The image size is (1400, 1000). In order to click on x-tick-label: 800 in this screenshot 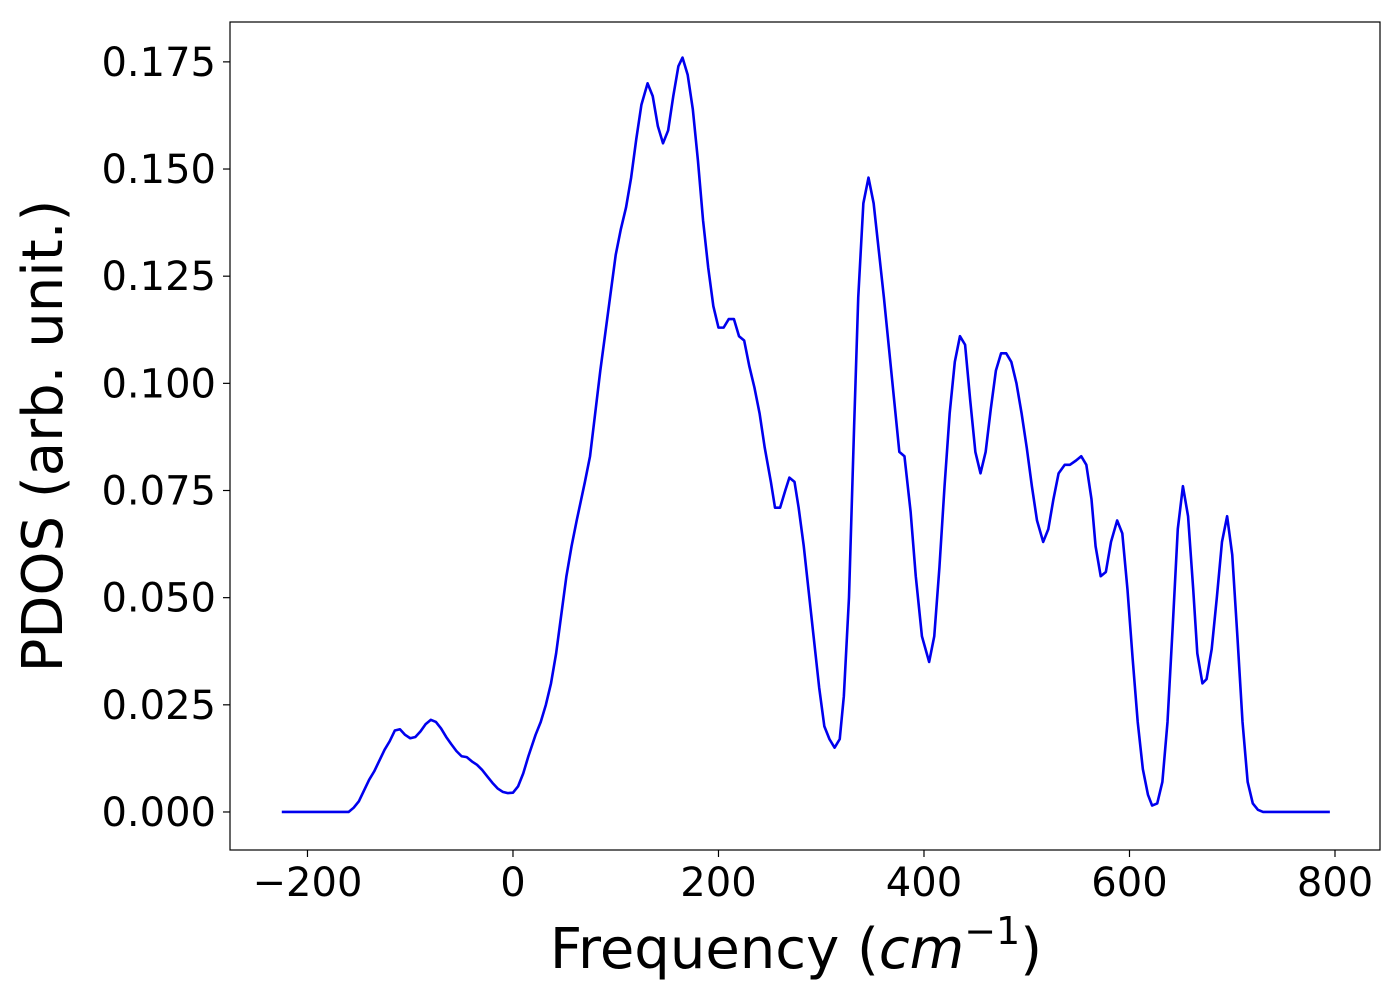, I will do `click(1335, 883)`.